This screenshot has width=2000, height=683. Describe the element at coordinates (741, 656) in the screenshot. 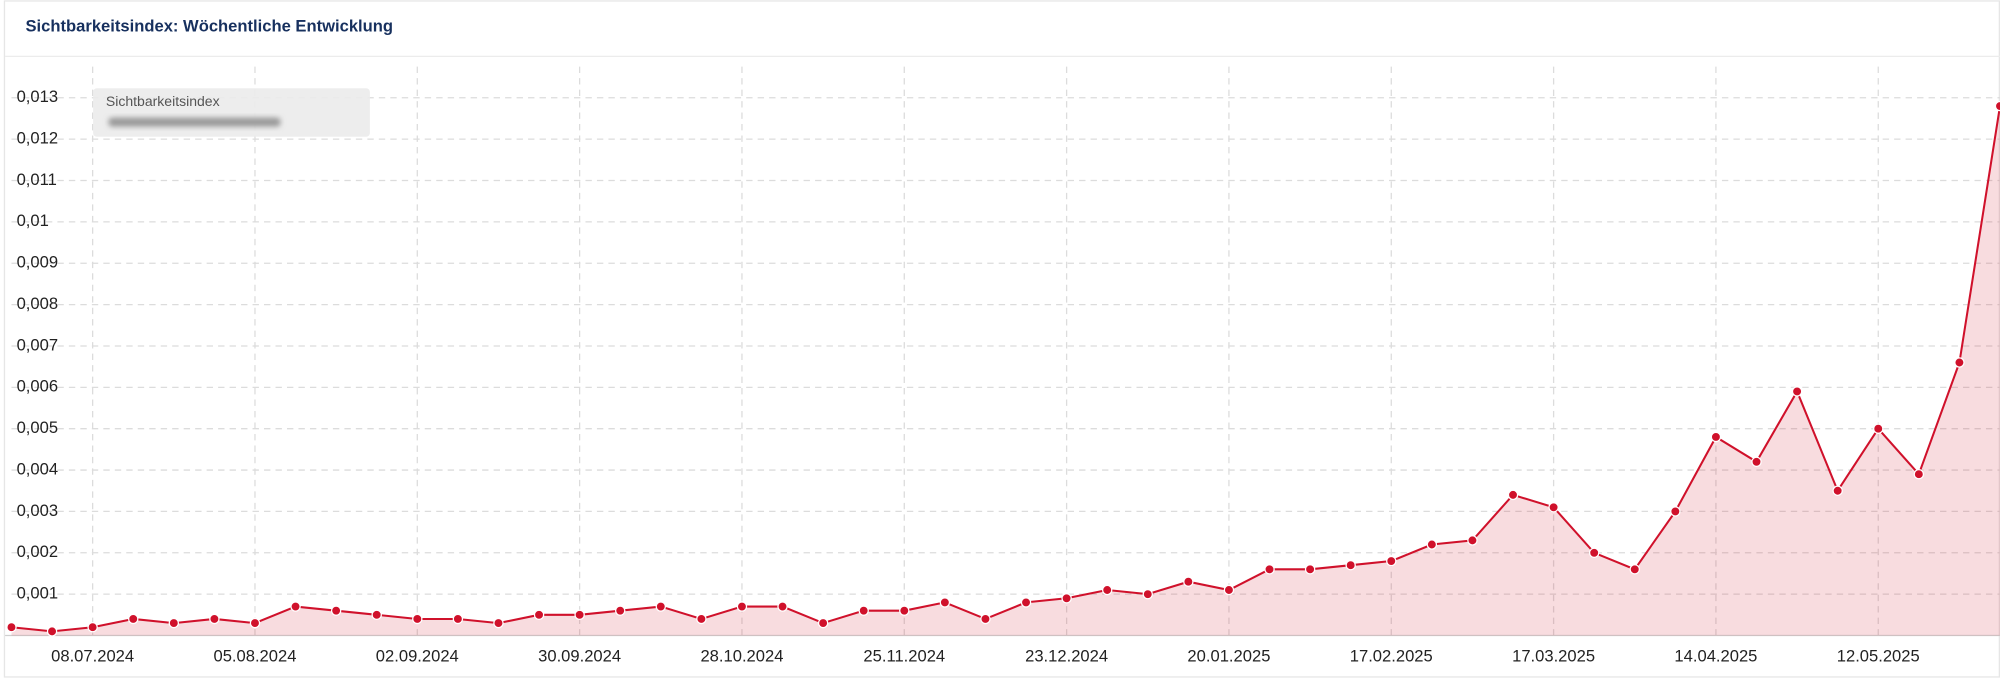

I see `x-tick-label: 28.10.2024` at that location.